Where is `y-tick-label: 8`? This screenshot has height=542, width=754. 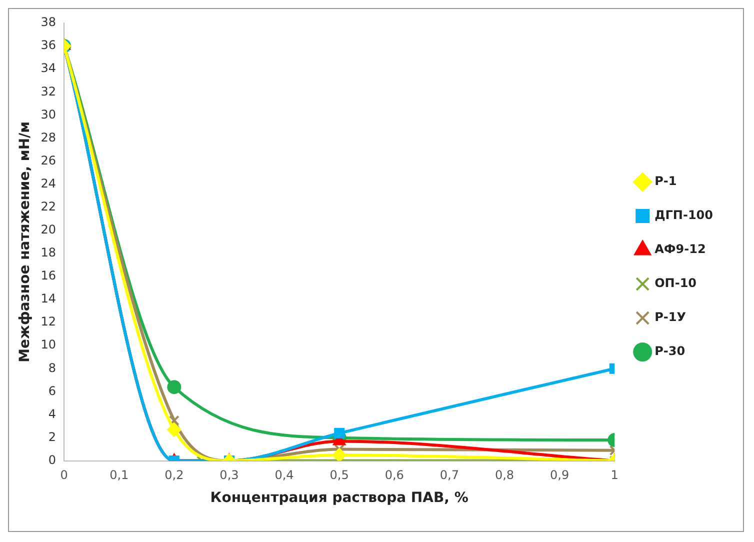 y-tick-label: 8 is located at coordinates (52, 367).